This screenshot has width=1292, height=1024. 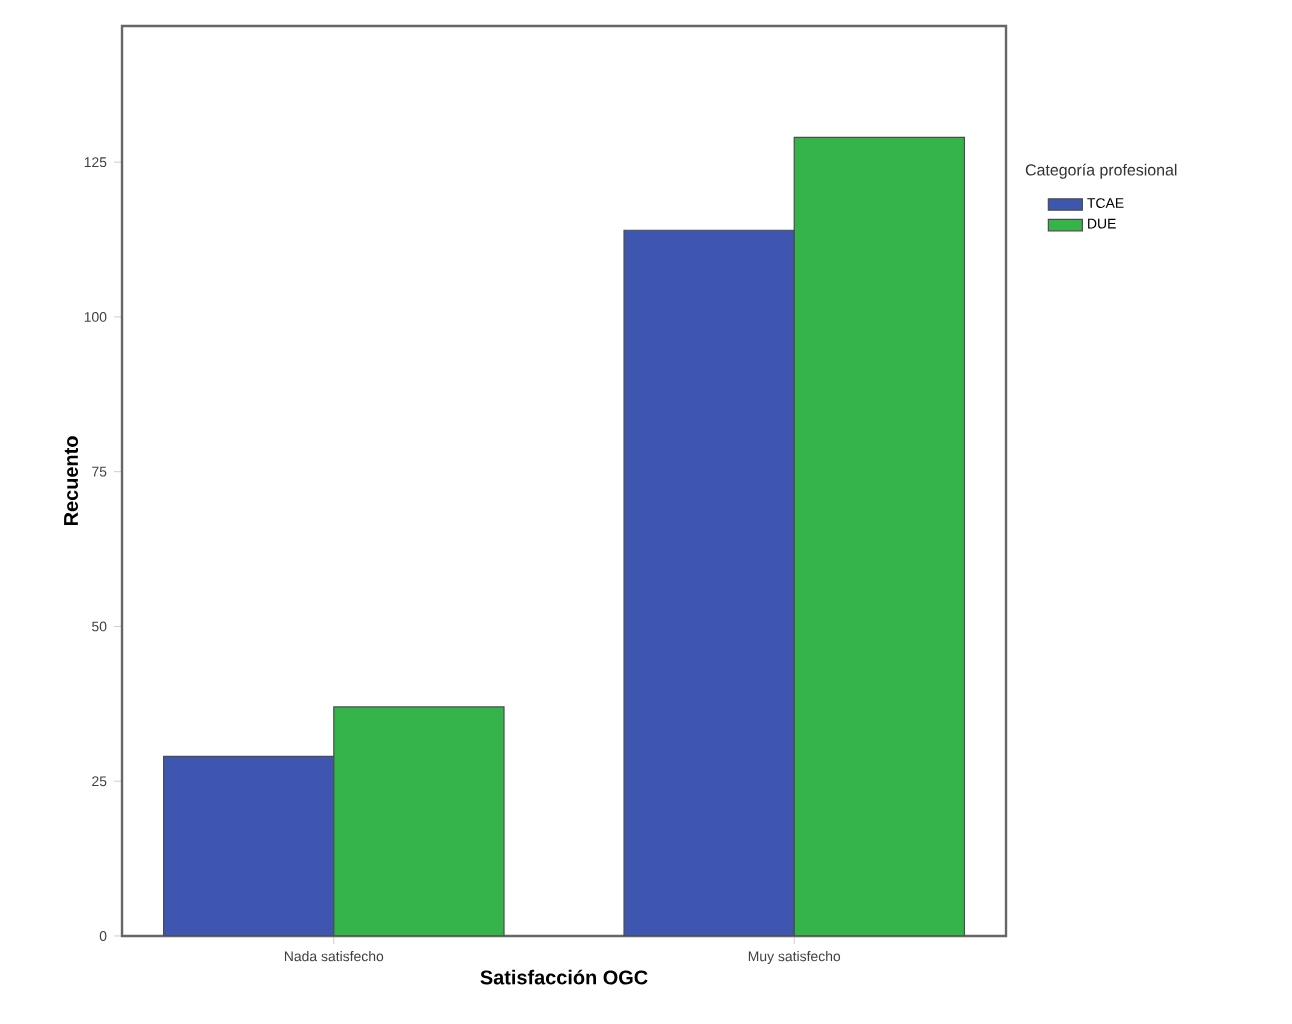 I want to click on y-axis-title: Recuento, so click(x=71, y=481).